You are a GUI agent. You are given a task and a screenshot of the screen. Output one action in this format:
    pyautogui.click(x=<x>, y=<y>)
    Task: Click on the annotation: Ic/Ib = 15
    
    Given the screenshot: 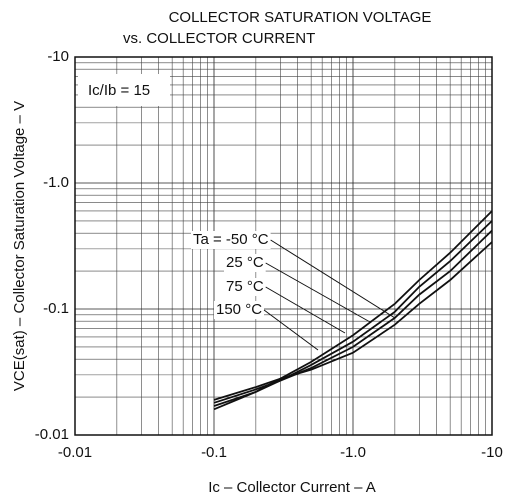 What is the action you would take?
    pyautogui.click(x=119, y=90)
    